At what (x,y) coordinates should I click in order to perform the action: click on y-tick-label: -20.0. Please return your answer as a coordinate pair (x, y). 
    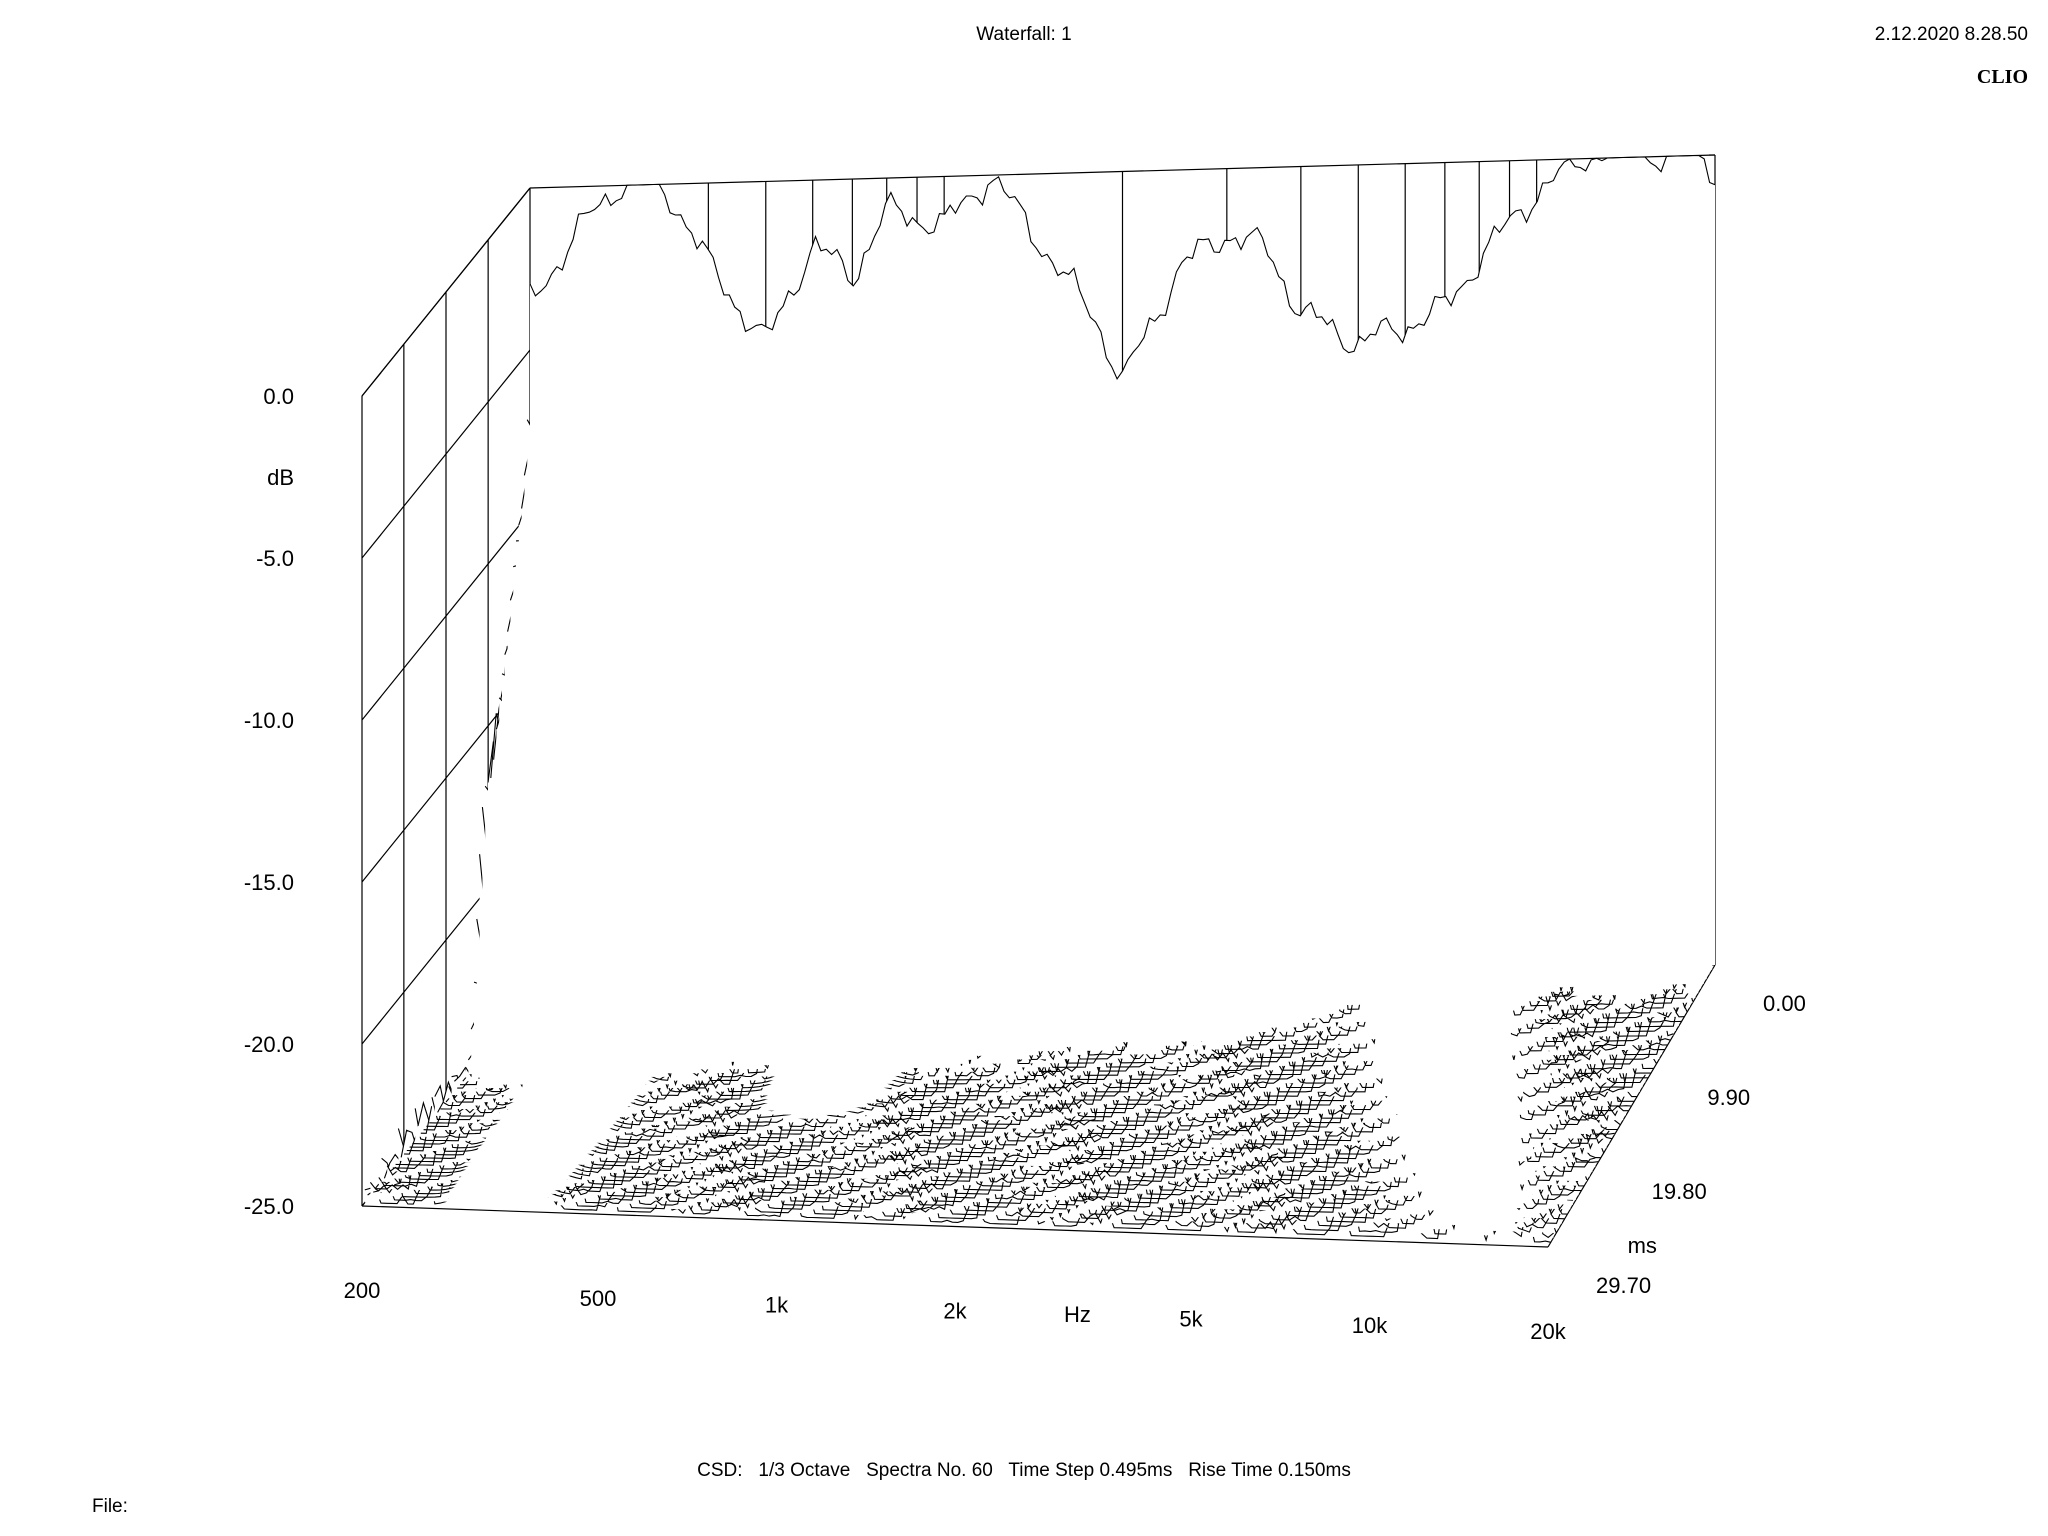
    Looking at the image, I should click on (269, 1044).